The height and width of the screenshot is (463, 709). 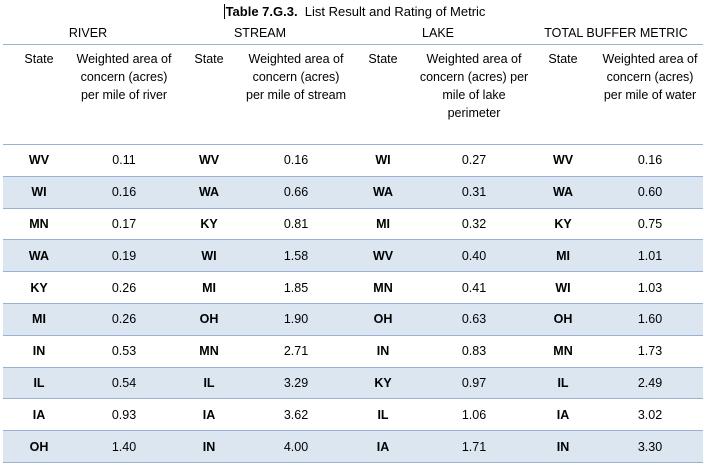 What do you see at coordinates (650, 319) in the screenshot?
I see `value-cell: 1.60` at bounding box center [650, 319].